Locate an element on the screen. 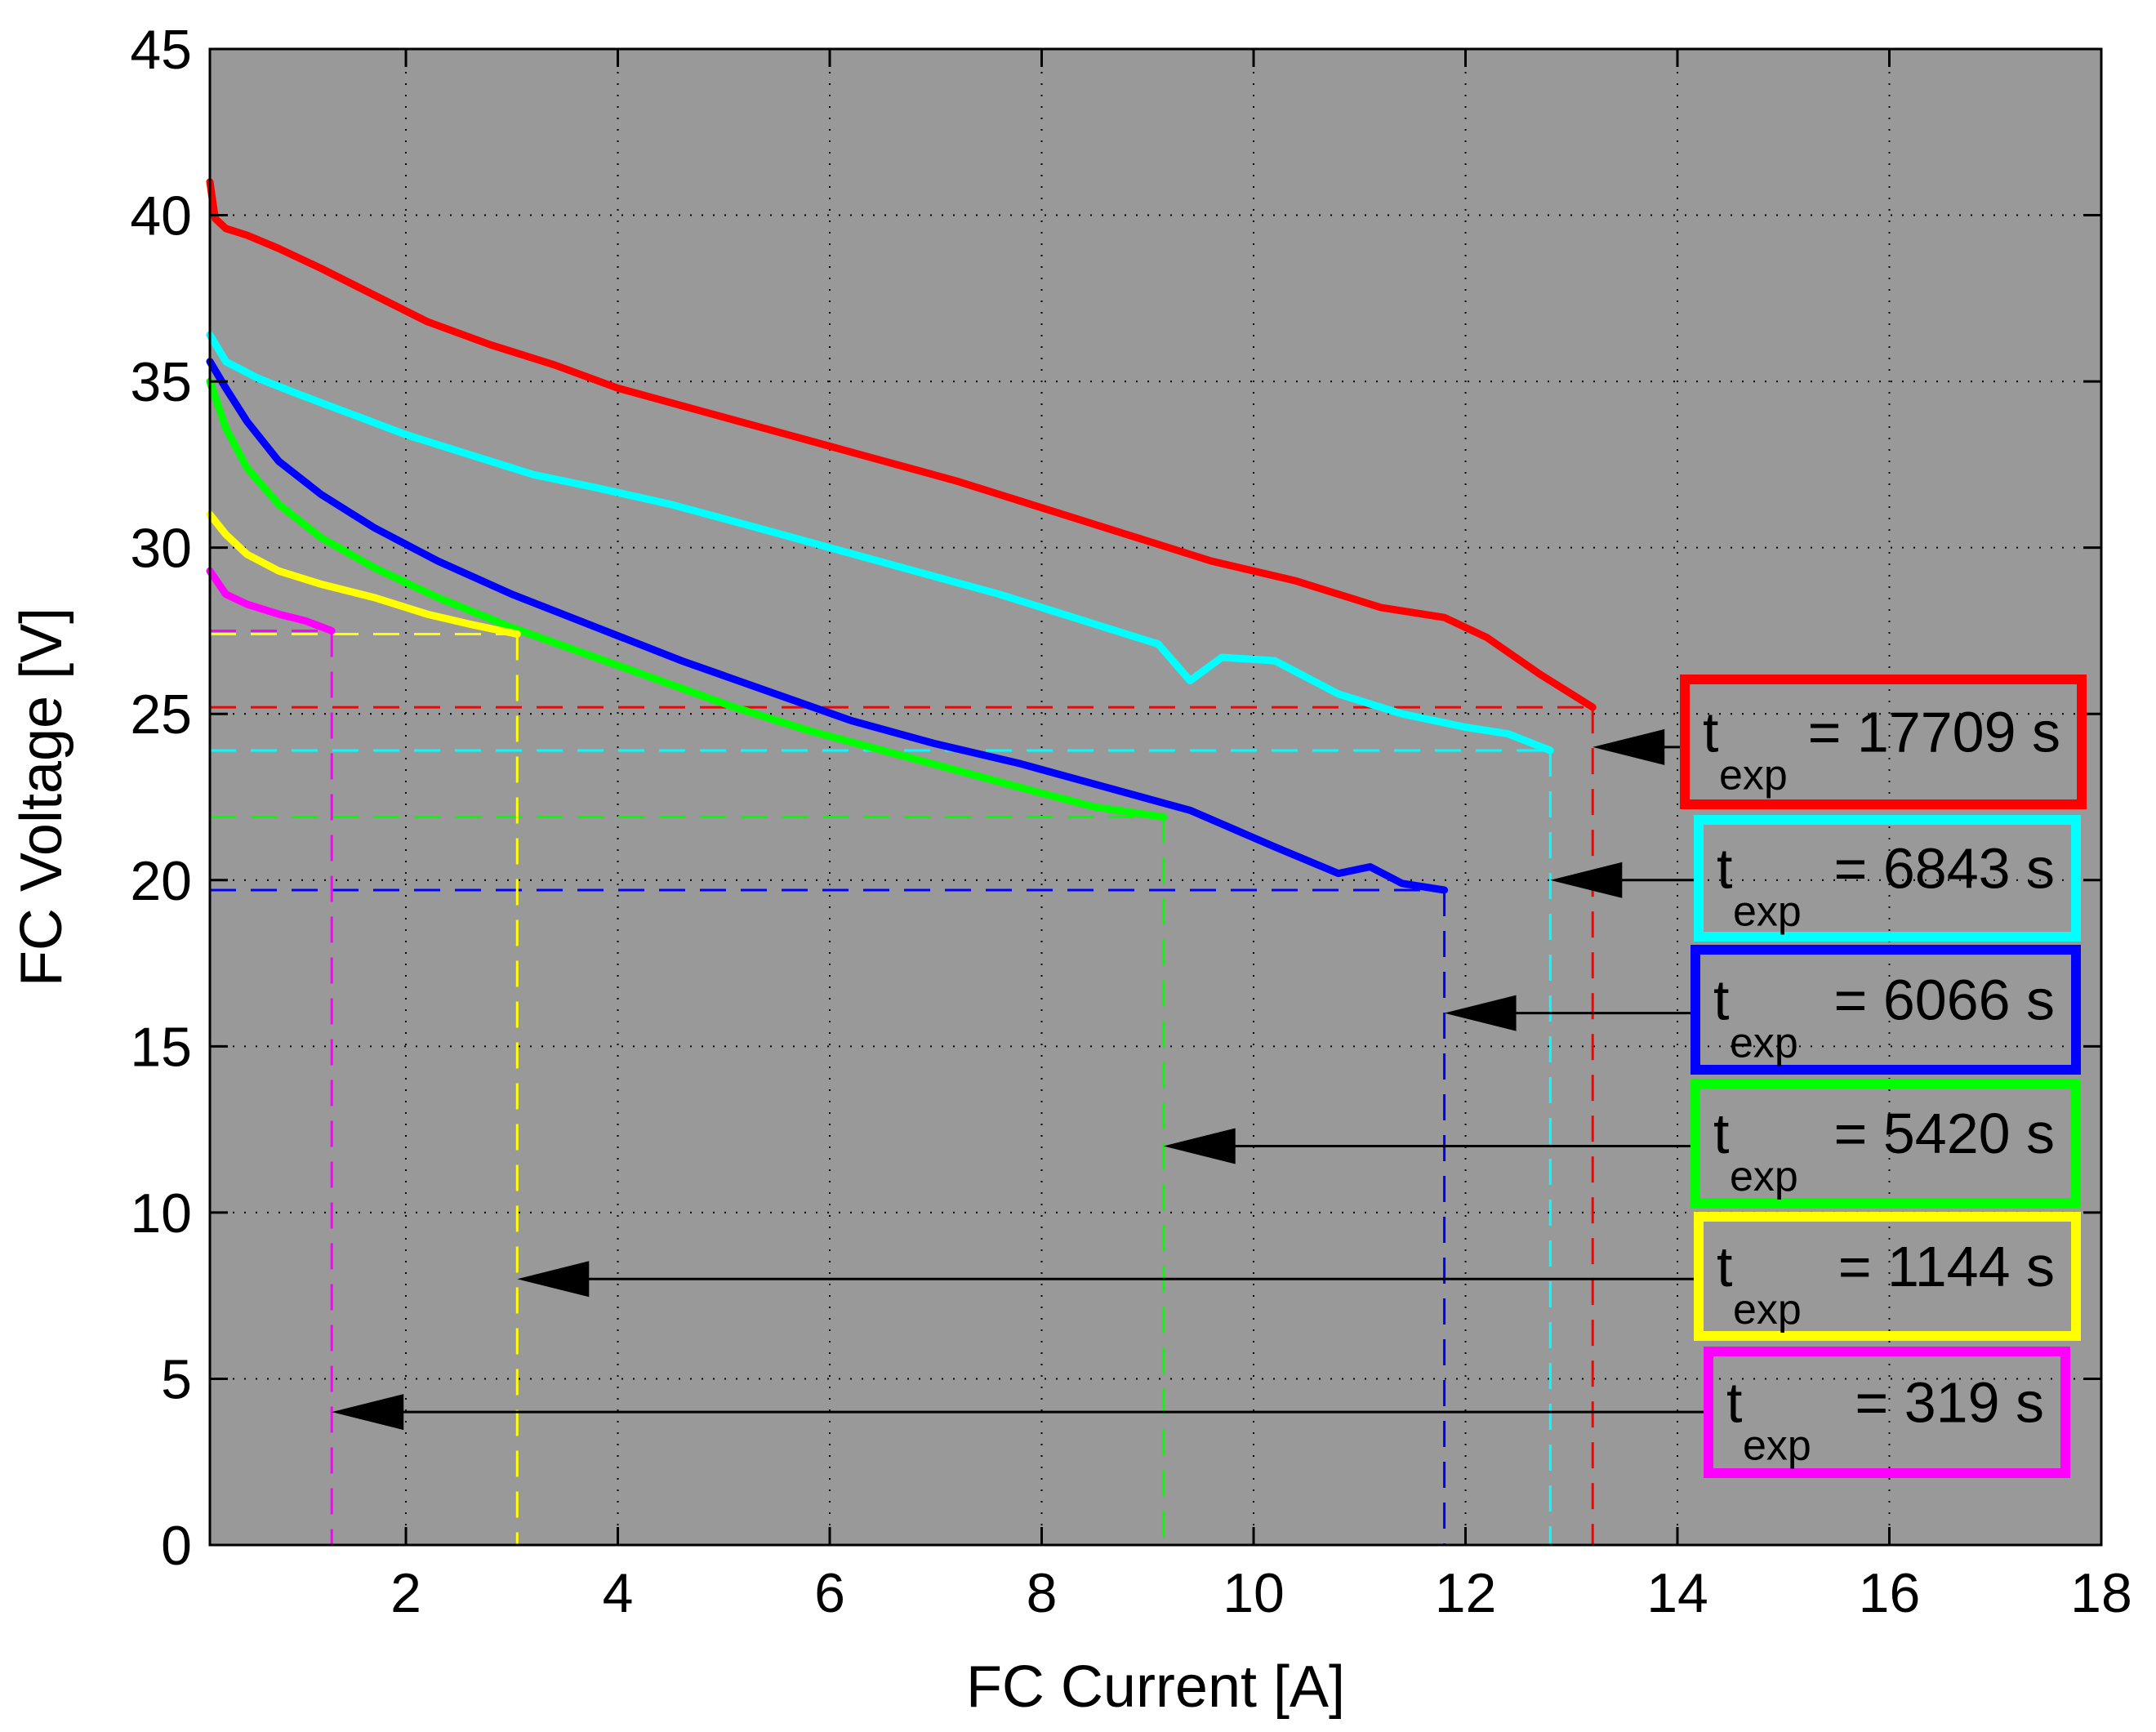 This screenshot has height=1732, width=2156. y-tick-label: 40 is located at coordinates (161, 216).